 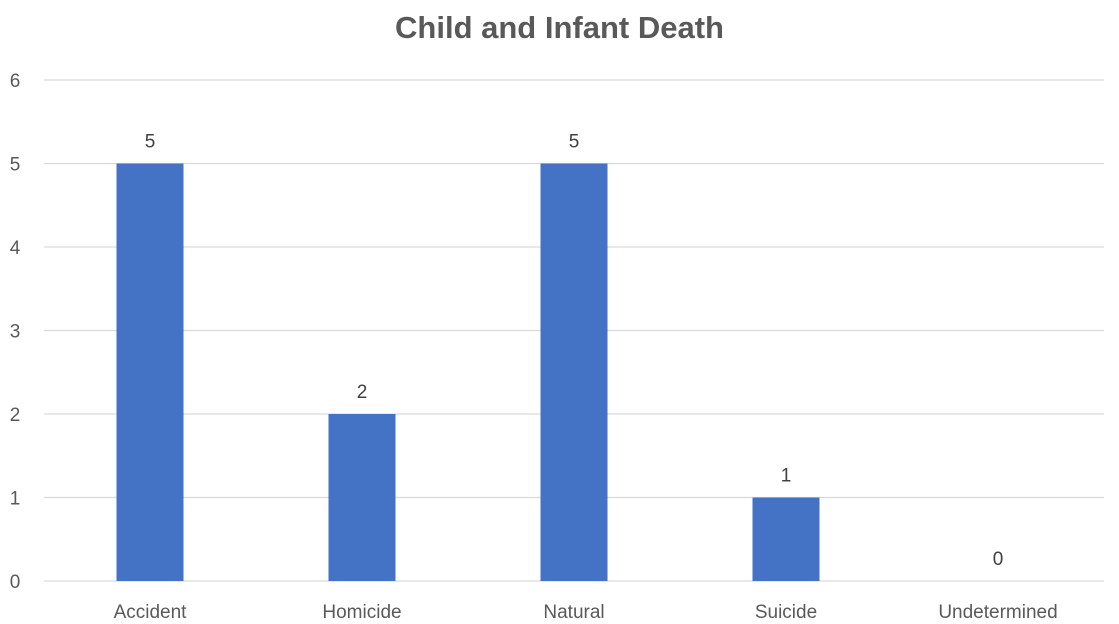 What do you see at coordinates (786, 476) in the screenshot?
I see `data-label: 1` at bounding box center [786, 476].